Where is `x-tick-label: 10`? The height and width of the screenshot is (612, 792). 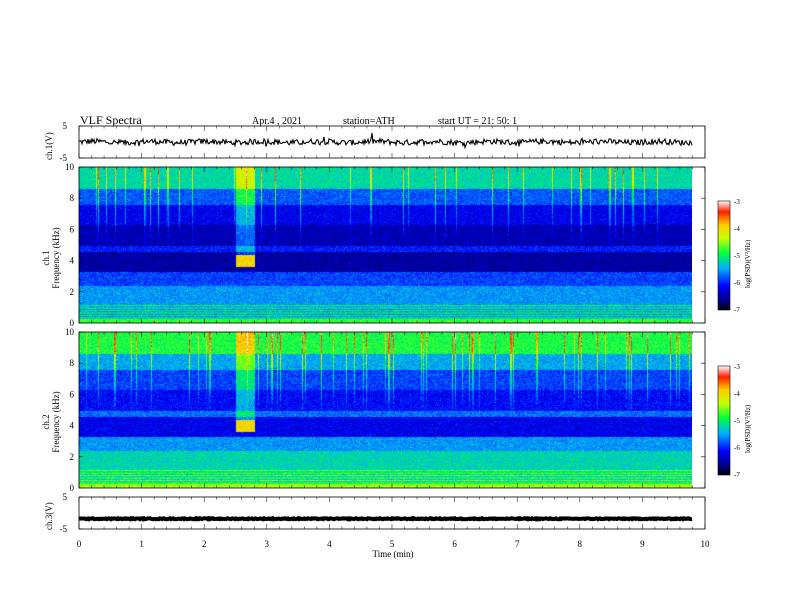
x-tick-label: 10 is located at coordinates (706, 544).